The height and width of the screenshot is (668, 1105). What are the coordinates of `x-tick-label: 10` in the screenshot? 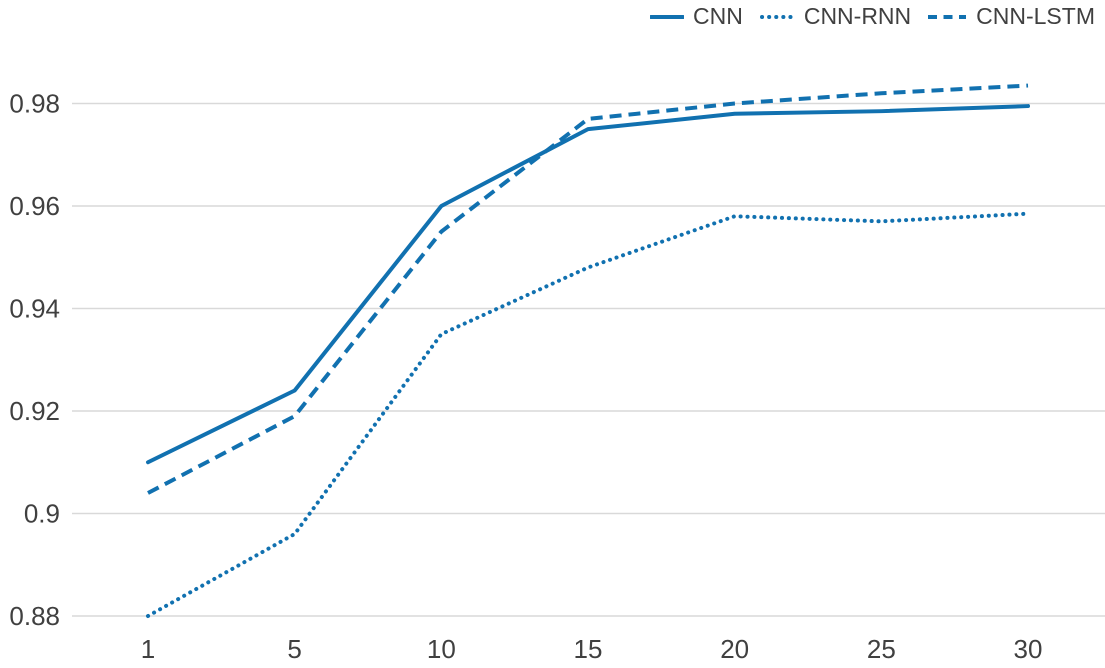 It's located at (441, 649).